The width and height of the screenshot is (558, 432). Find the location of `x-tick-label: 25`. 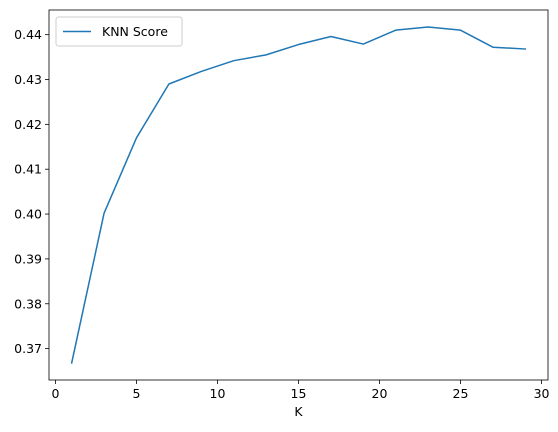

x-tick-label: 25 is located at coordinates (461, 393).